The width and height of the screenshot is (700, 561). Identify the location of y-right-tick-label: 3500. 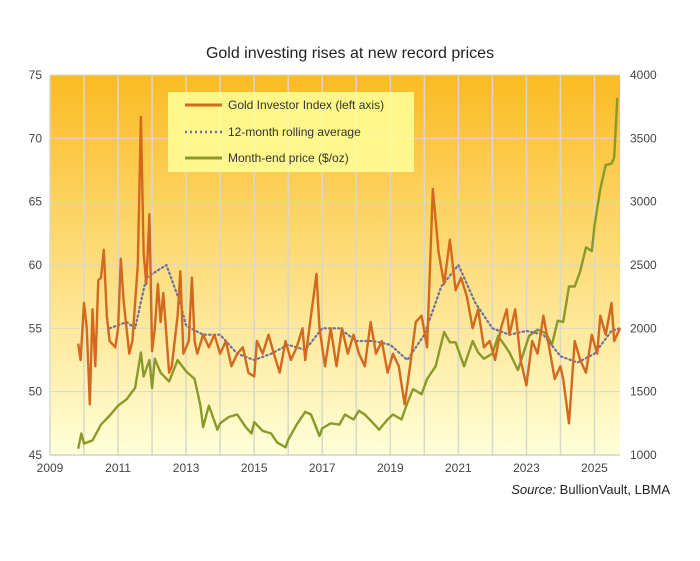
(643, 138).